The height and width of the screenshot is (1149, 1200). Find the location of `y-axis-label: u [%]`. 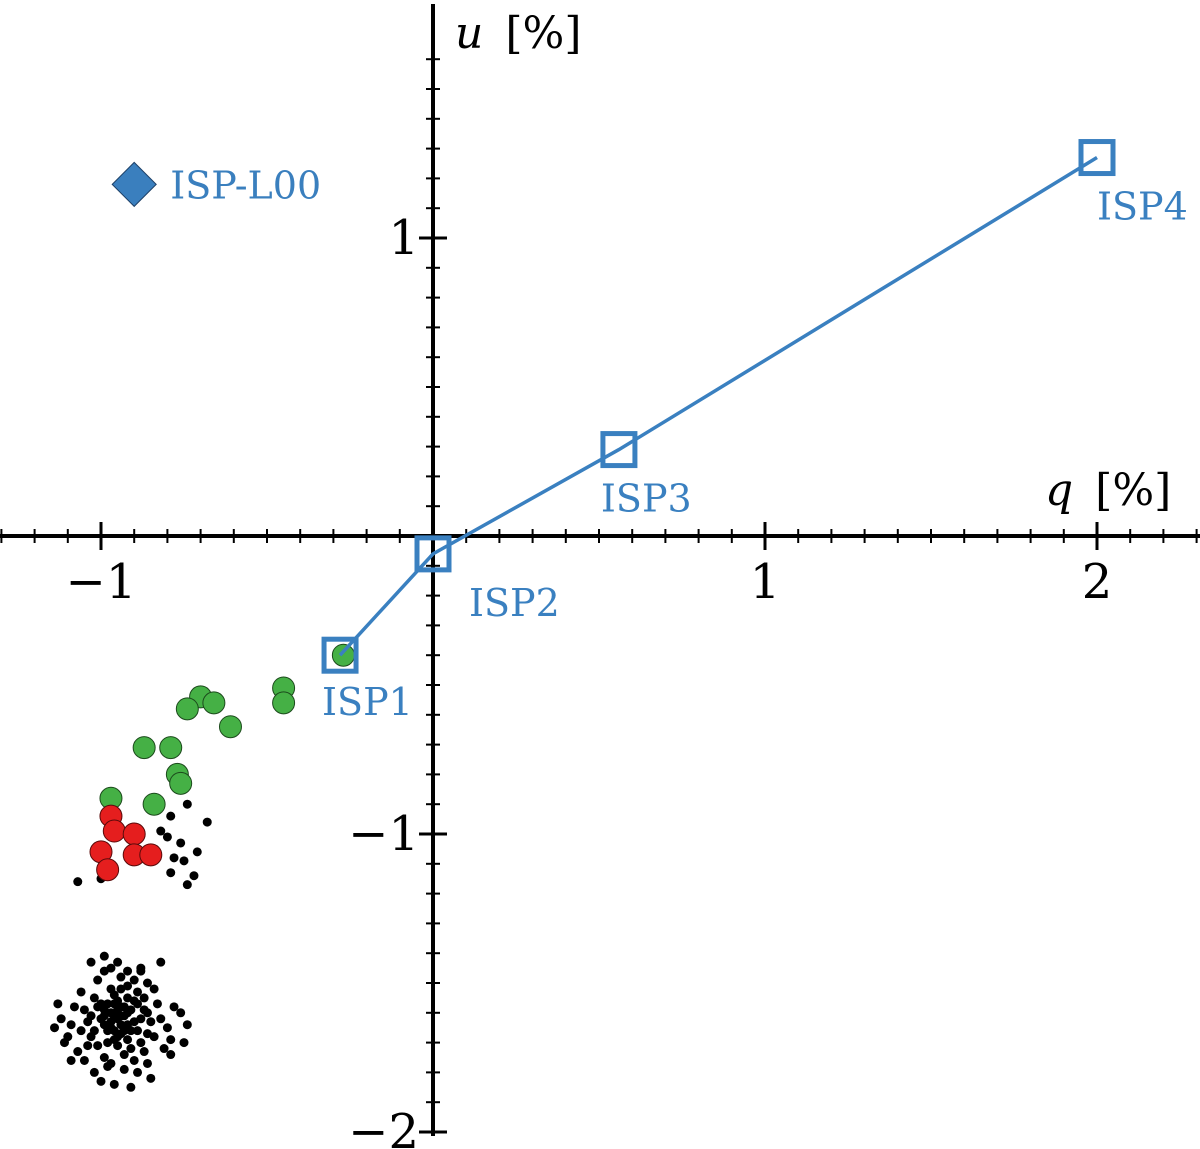

y-axis-label: u [%] is located at coordinates (518, 33).